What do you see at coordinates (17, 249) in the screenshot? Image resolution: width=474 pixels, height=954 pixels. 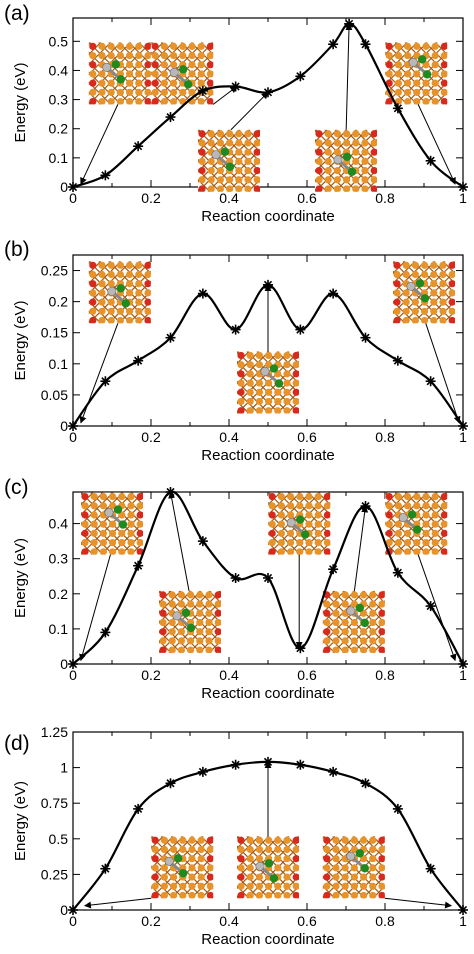 I see `panel-label: (b)` at bounding box center [17, 249].